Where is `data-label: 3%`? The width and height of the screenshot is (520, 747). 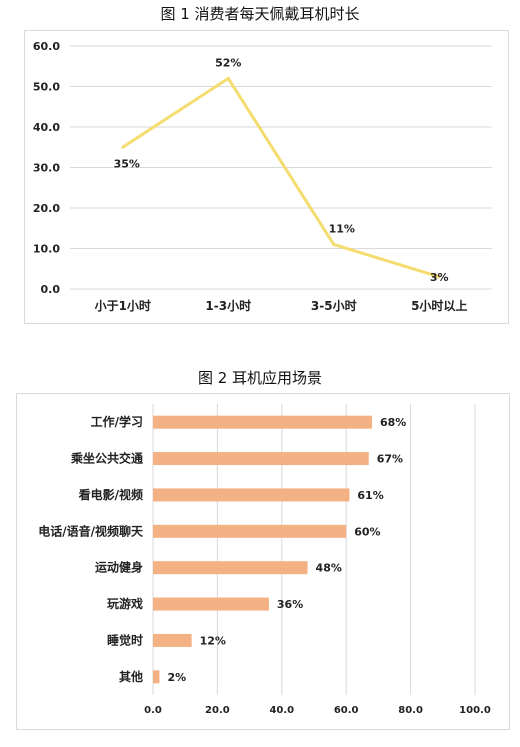 data-label: 3% is located at coordinates (439, 277).